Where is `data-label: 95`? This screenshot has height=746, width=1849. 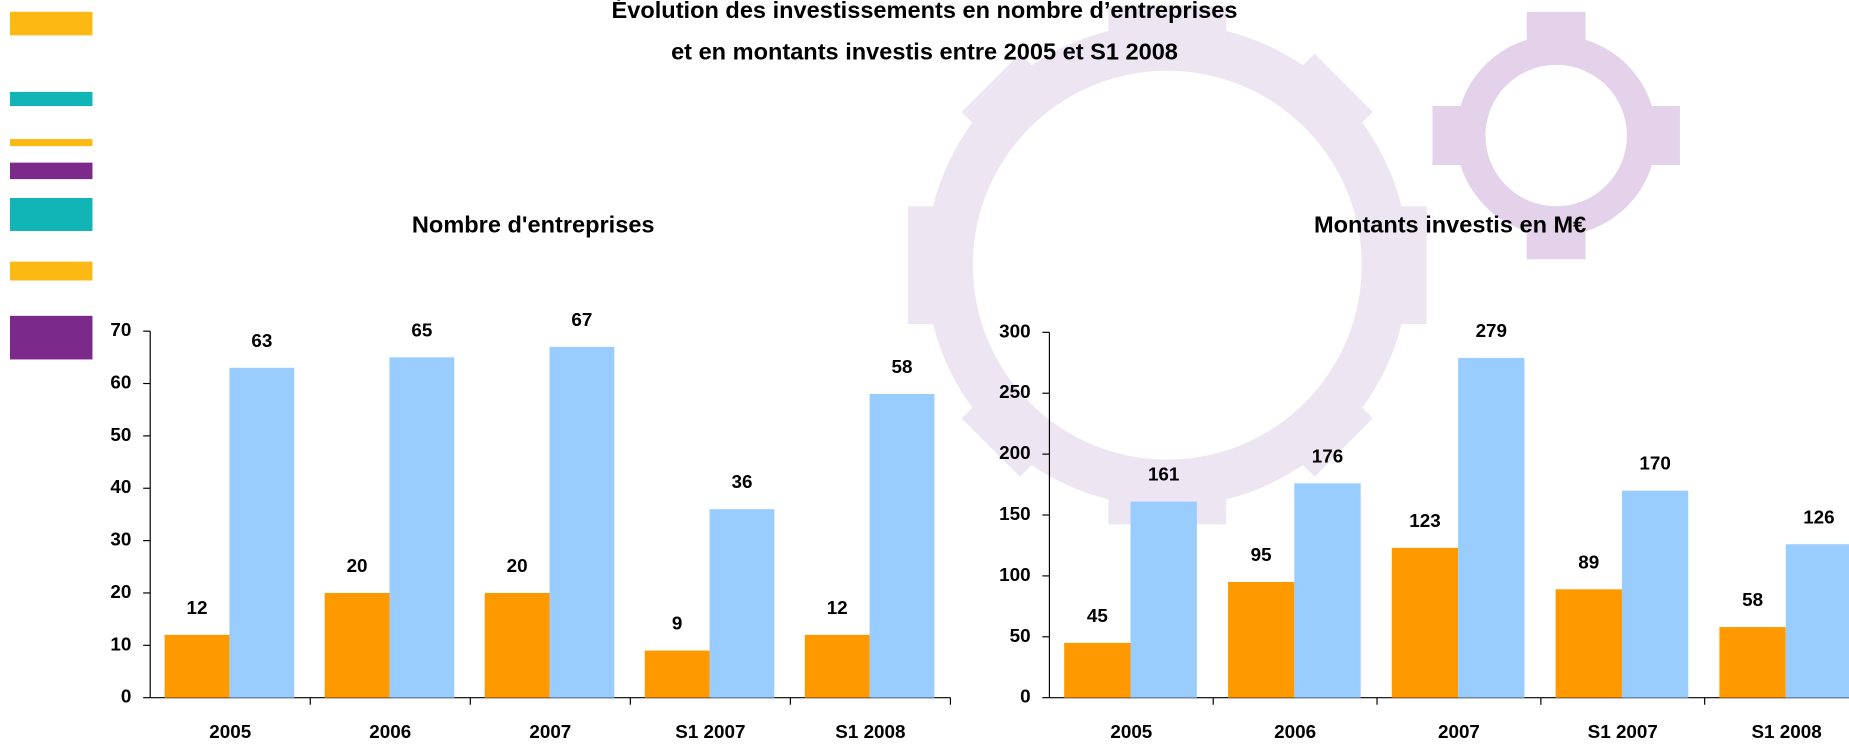
data-label: 95 is located at coordinates (1261, 554).